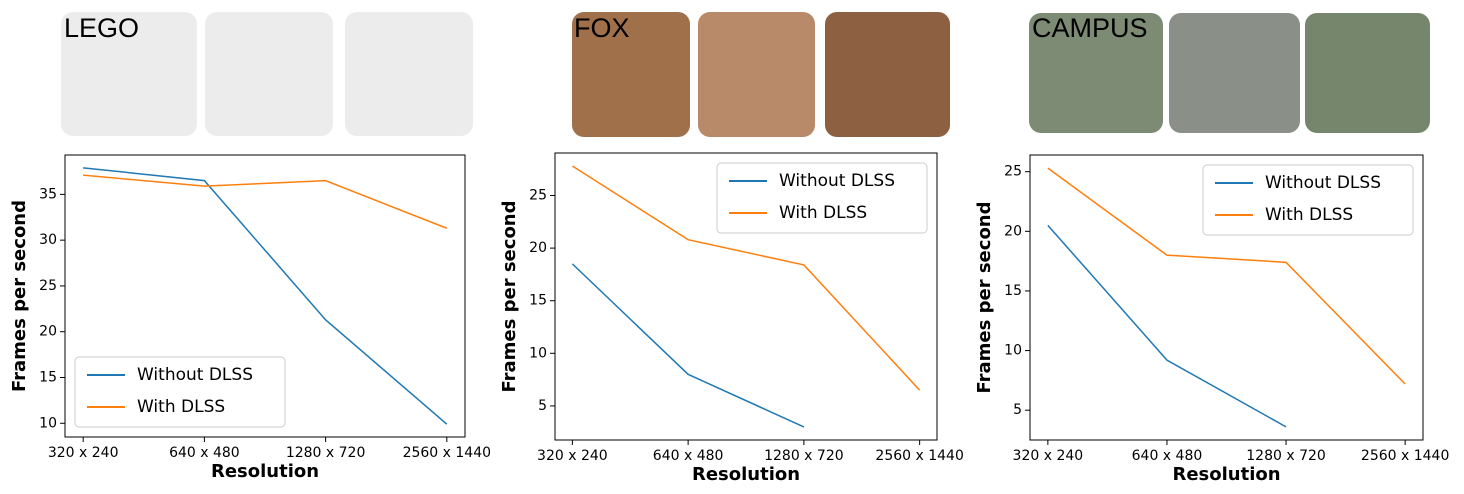 The height and width of the screenshot is (494, 1464). I want to click on scene-label: LEGO, so click(101, 28).